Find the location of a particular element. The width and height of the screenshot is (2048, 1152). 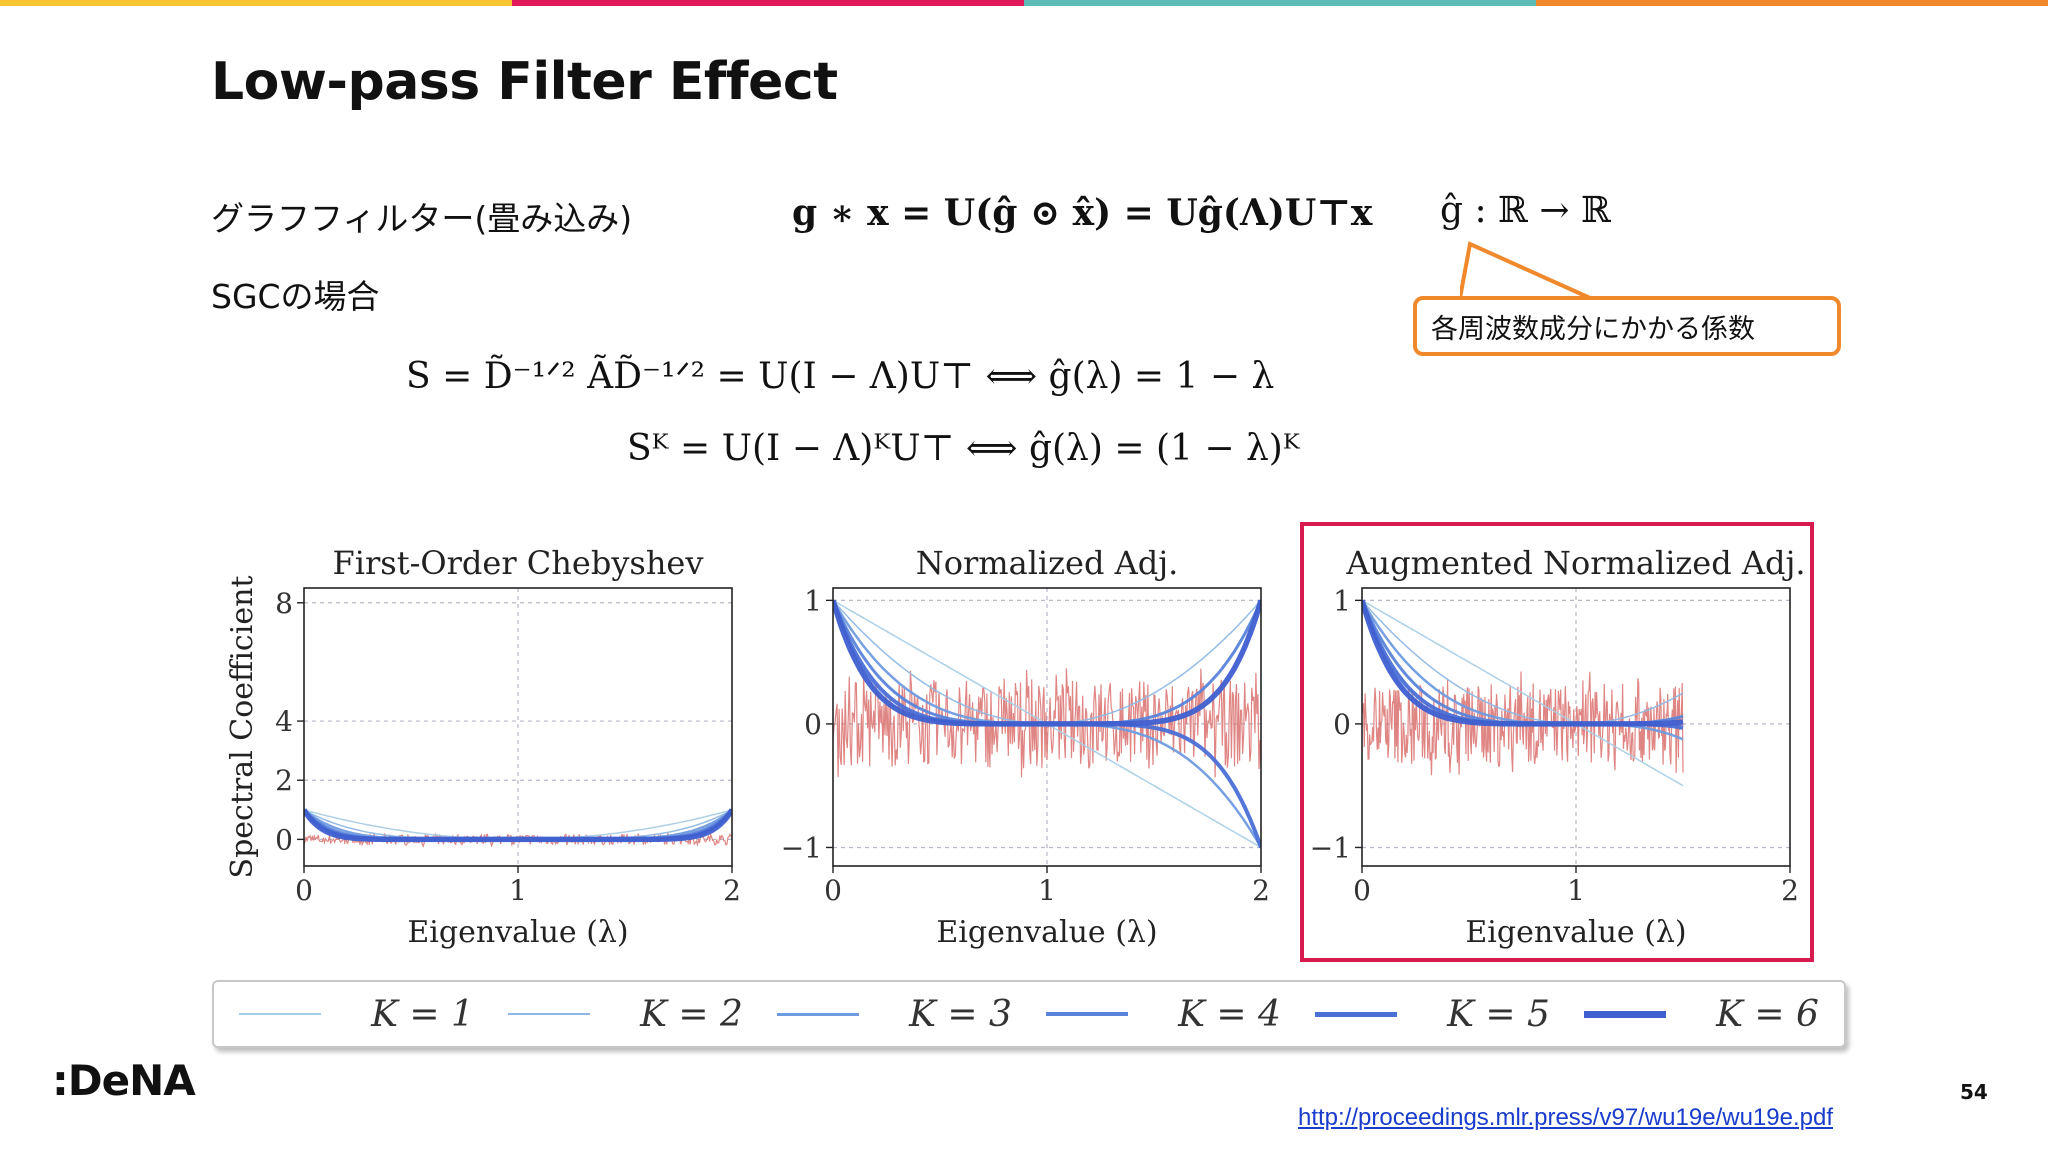

ghat-definition: ĝ : ℝ → ℝ is located at coordinates (1525, 210).